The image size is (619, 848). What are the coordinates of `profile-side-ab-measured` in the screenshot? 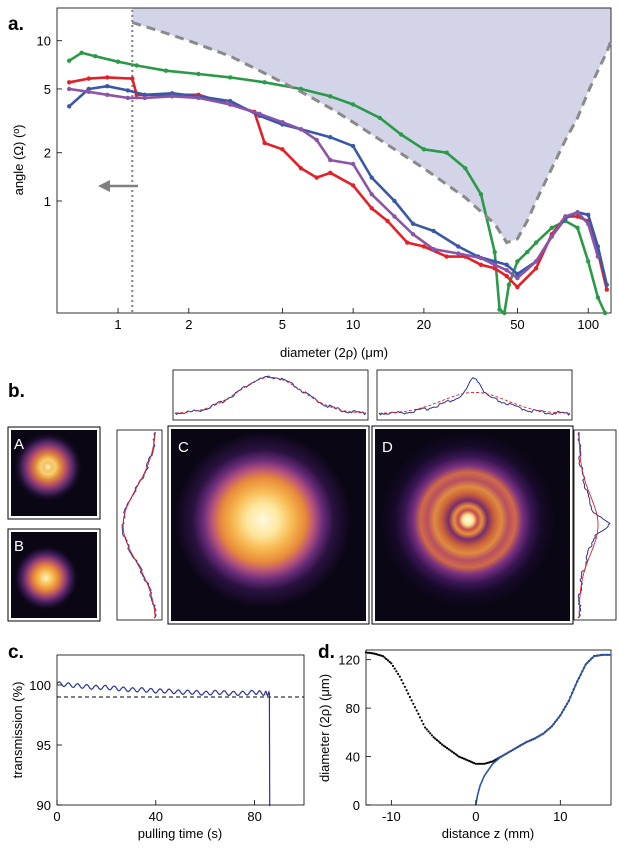 It's located at (139, 525).